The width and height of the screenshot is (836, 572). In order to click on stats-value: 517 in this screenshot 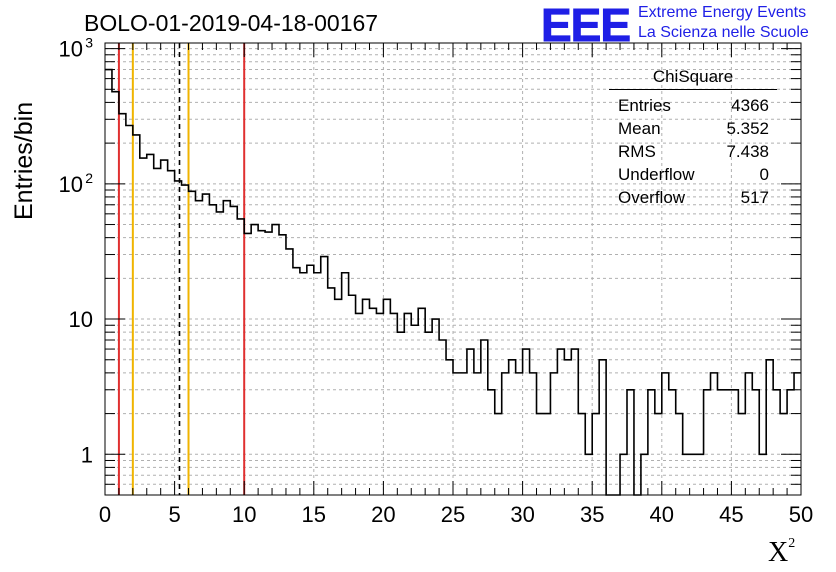, I will do `click(754, 197)`.